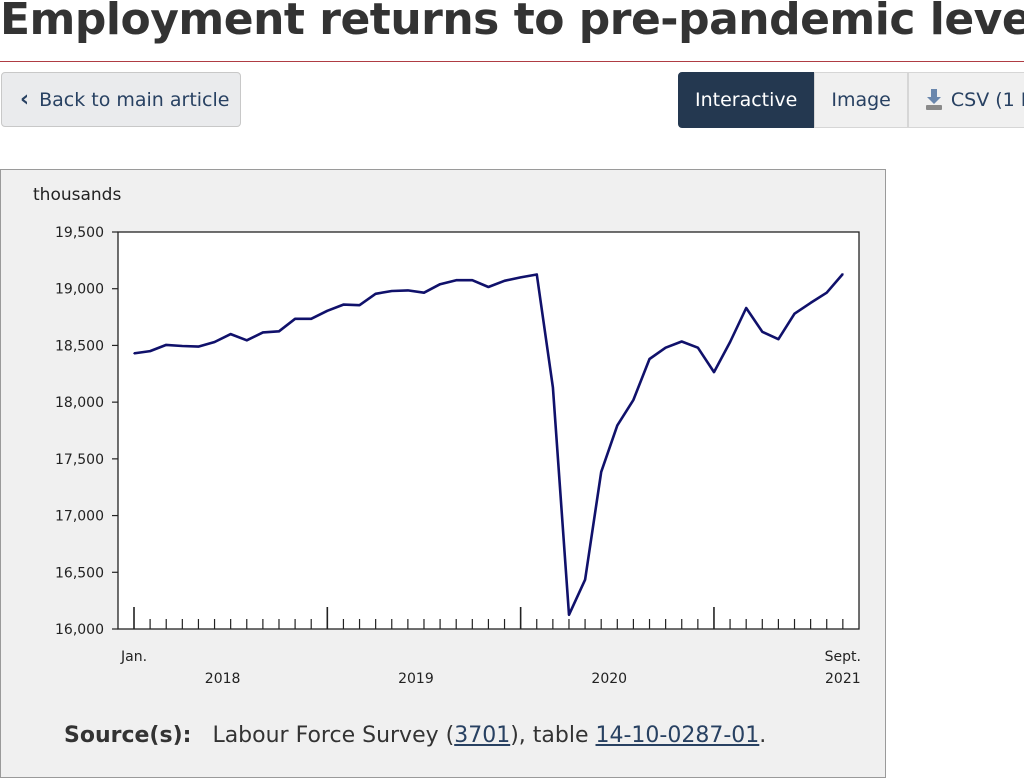  I want to click on year-label: 2020, so click(609, 679).